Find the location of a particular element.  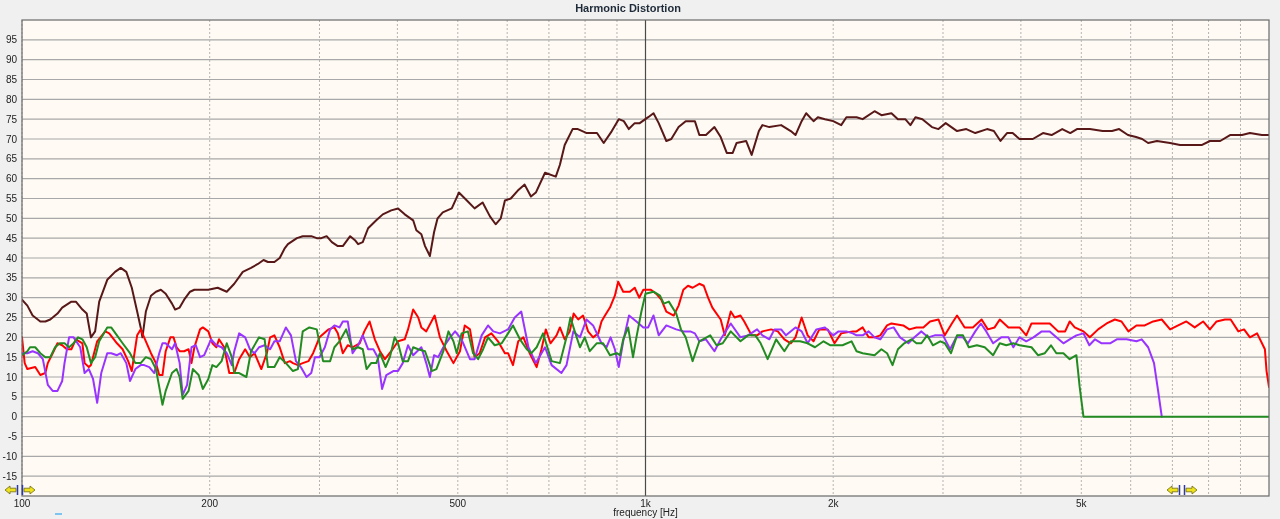

x-tick-label: 5k is located at coordinates (1082, 503).